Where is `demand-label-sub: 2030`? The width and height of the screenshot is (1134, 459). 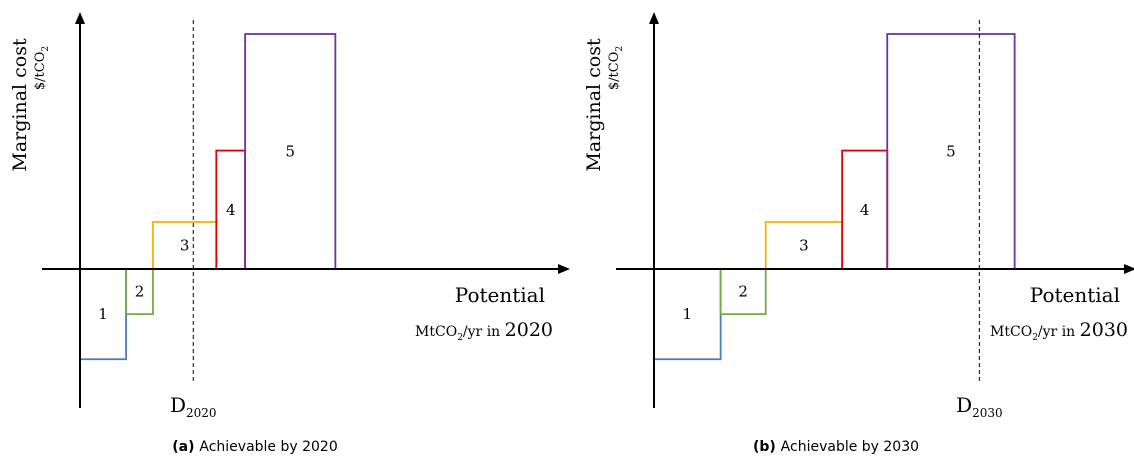 demand-label-sub: 2030 is located at coordinates (987, 413).